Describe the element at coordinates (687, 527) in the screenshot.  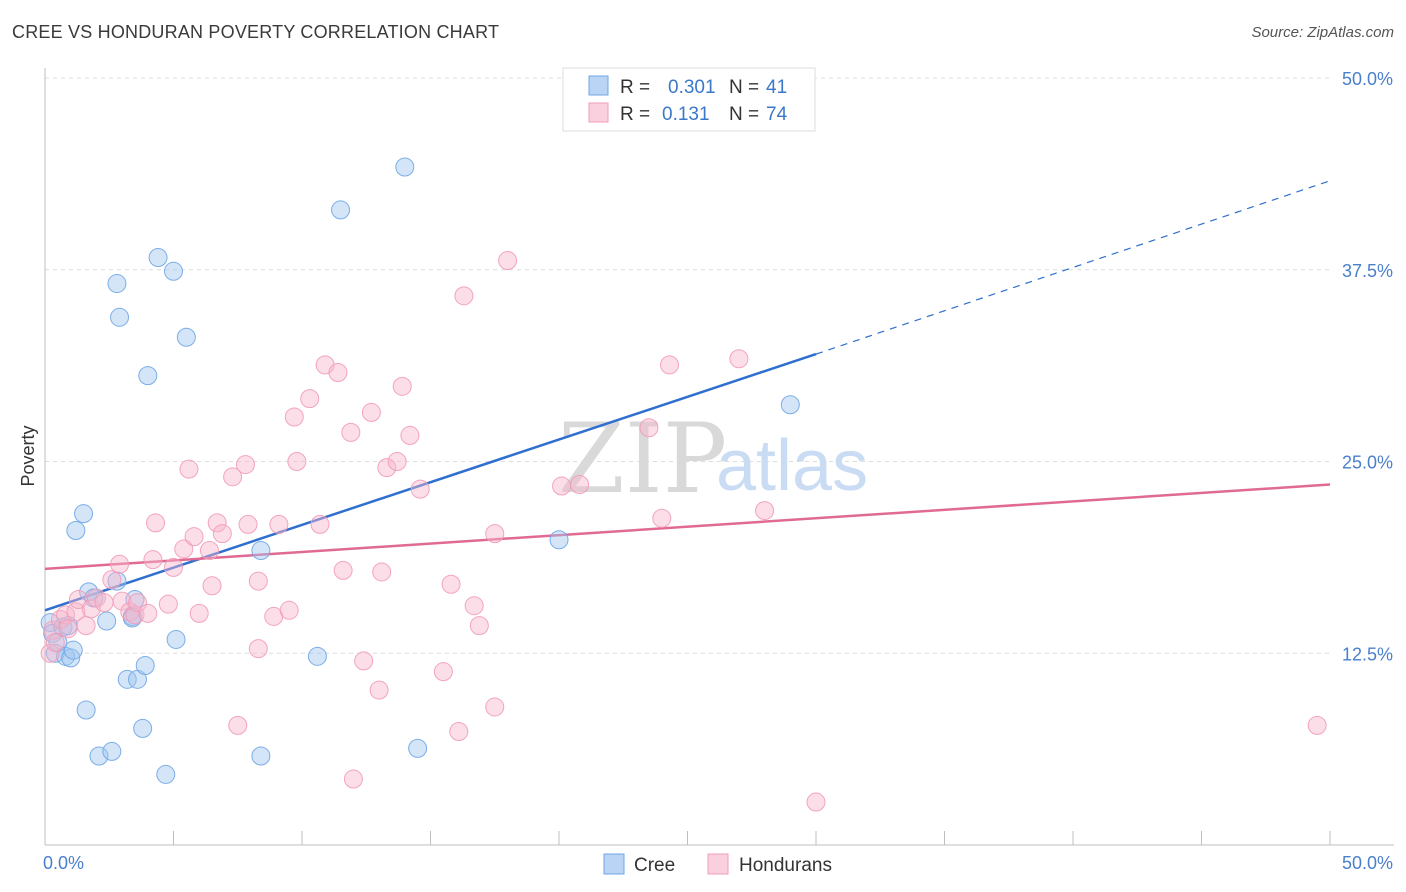
I see `hondurans-trend-line` at that location.